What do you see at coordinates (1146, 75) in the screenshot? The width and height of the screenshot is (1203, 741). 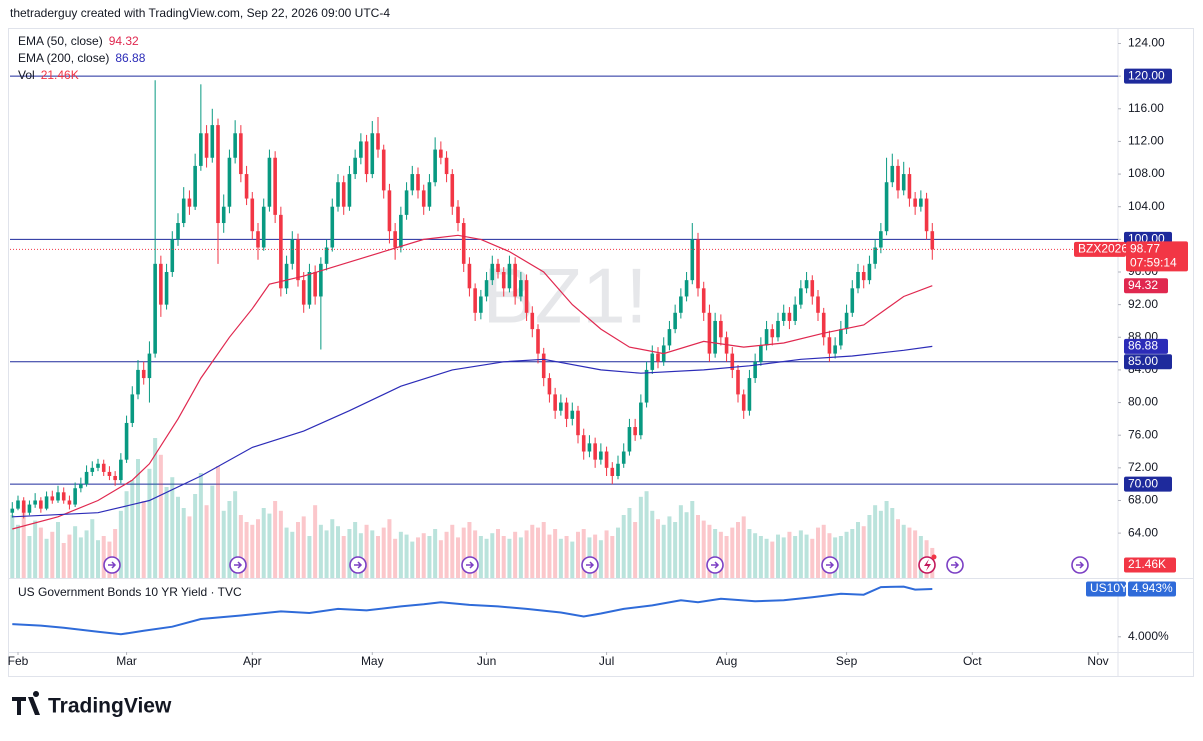 I see `axis-tag-label: 120.00` at bounding box center [1146, 75].